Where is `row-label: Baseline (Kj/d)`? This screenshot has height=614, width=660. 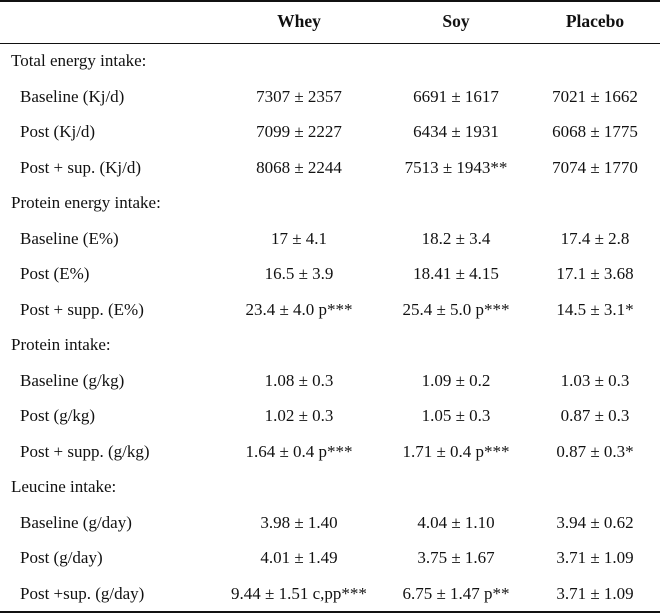
row-label: Baseline (Kj/d) is located at coordinates (72, 96).